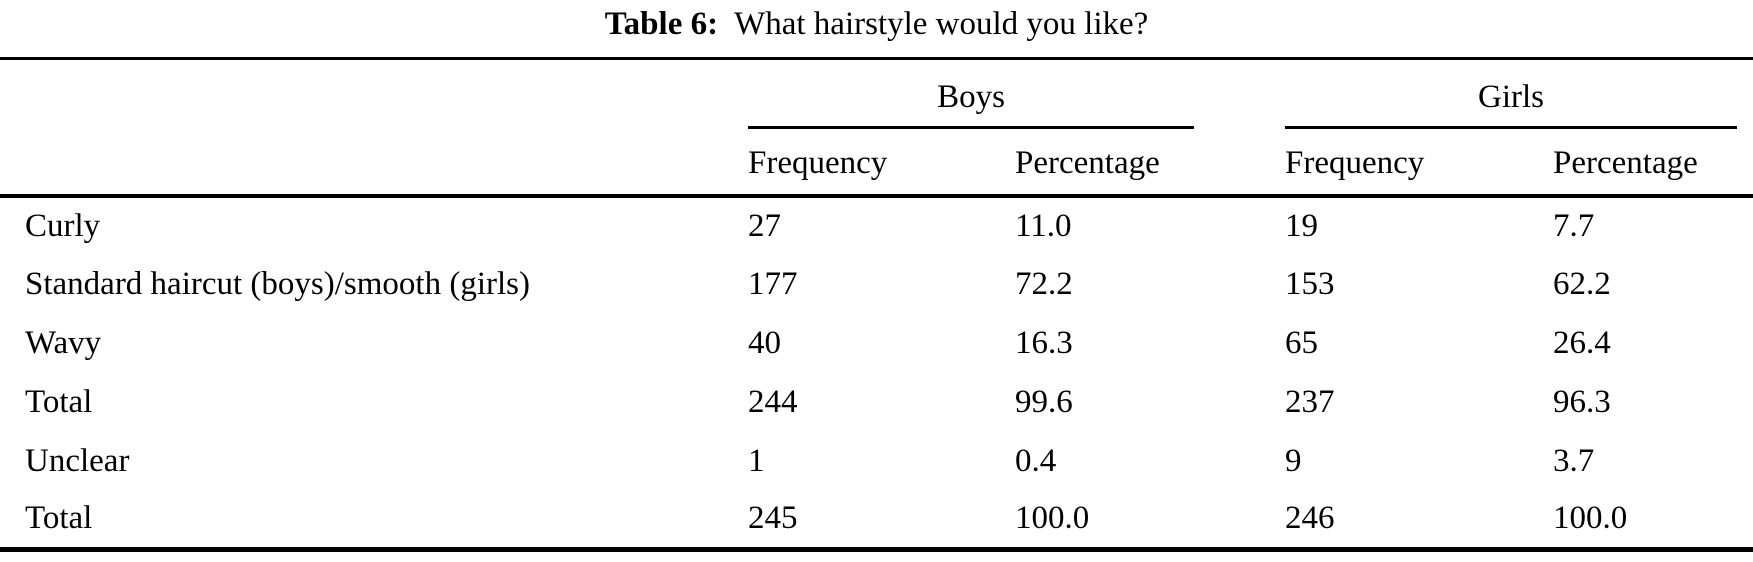 The height and width of the screenshot is (562, 1753). Describe the element at coordinates (277, 283) in the screenshot. I see `row-label-standard: Standard haircut (boys)/smooth (girls)` at that location.